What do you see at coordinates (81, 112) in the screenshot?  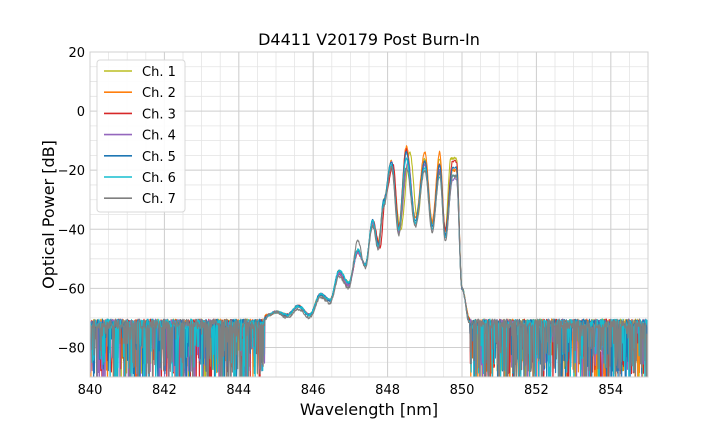 I see `y-tick-label: 0` at bounding box center [81, 112].